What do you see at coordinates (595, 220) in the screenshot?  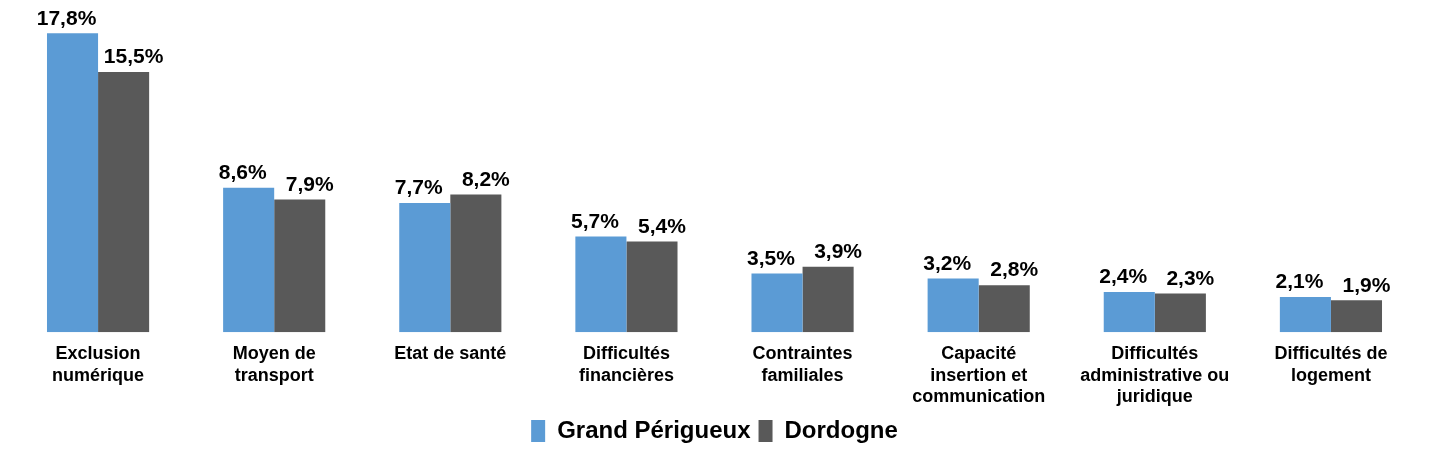 I see `data-label: 5,7%` at bounding box center [595, 220].